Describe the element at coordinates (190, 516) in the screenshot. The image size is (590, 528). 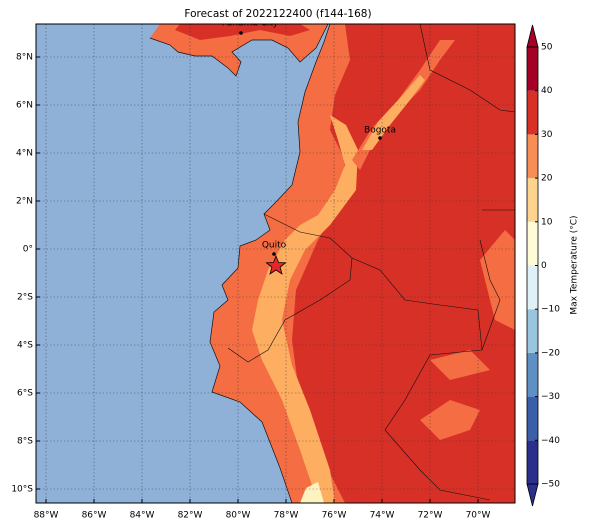
I see `x-tick-label: 82°W` at that location.